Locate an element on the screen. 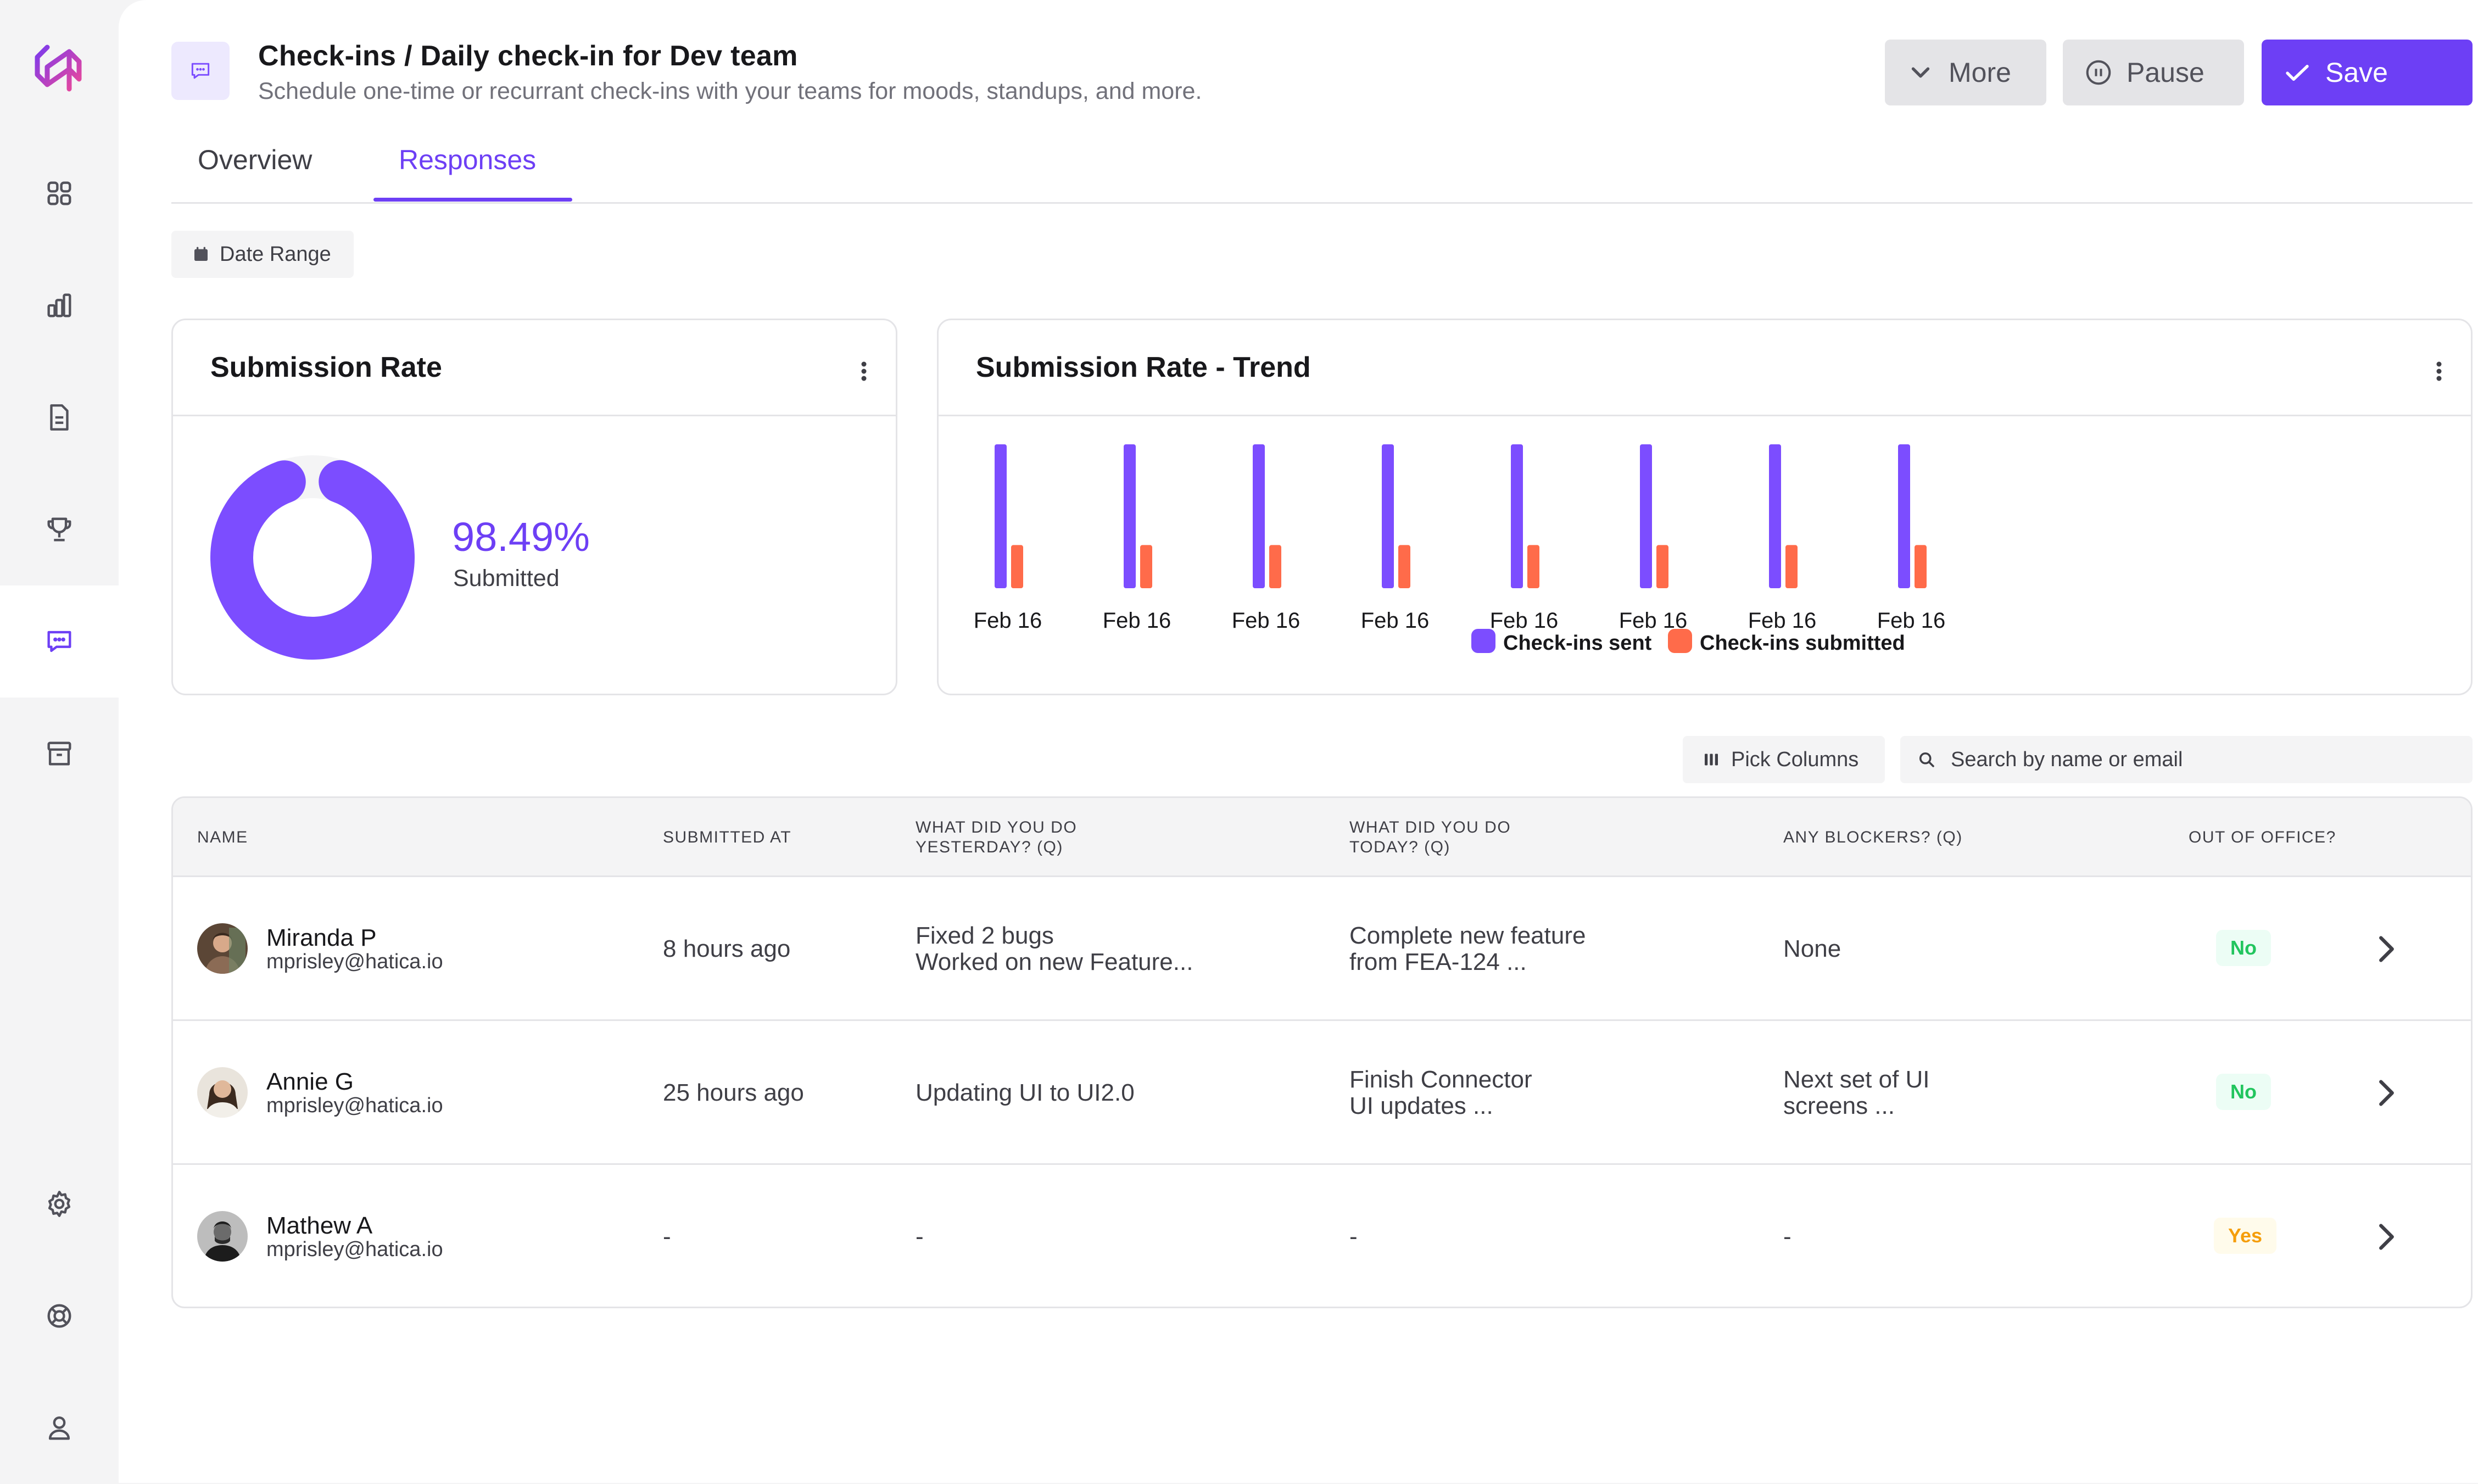  date-range-button: Date Range is located at coordinates (262, 254).